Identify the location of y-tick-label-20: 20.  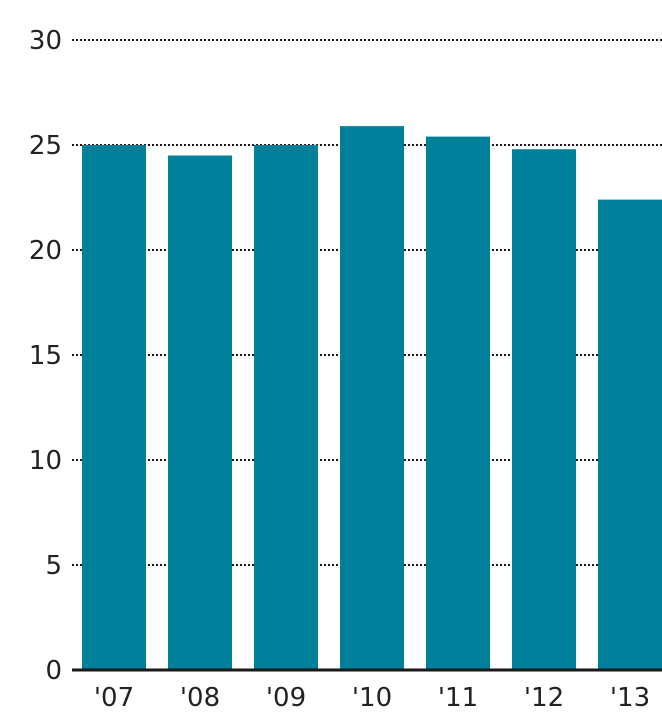
(45, 251).